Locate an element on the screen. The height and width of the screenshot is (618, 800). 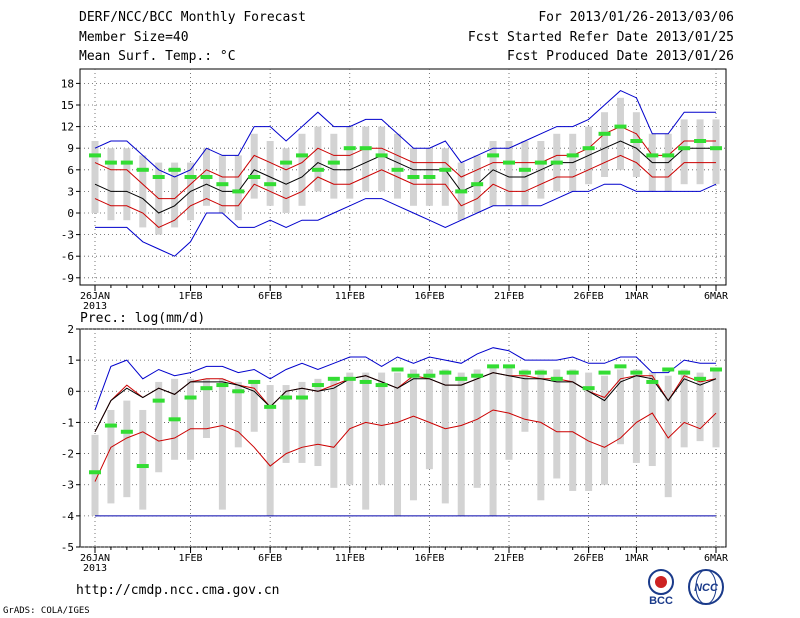
x-tick-label: 1MAR is located at coordinates (636, 296).